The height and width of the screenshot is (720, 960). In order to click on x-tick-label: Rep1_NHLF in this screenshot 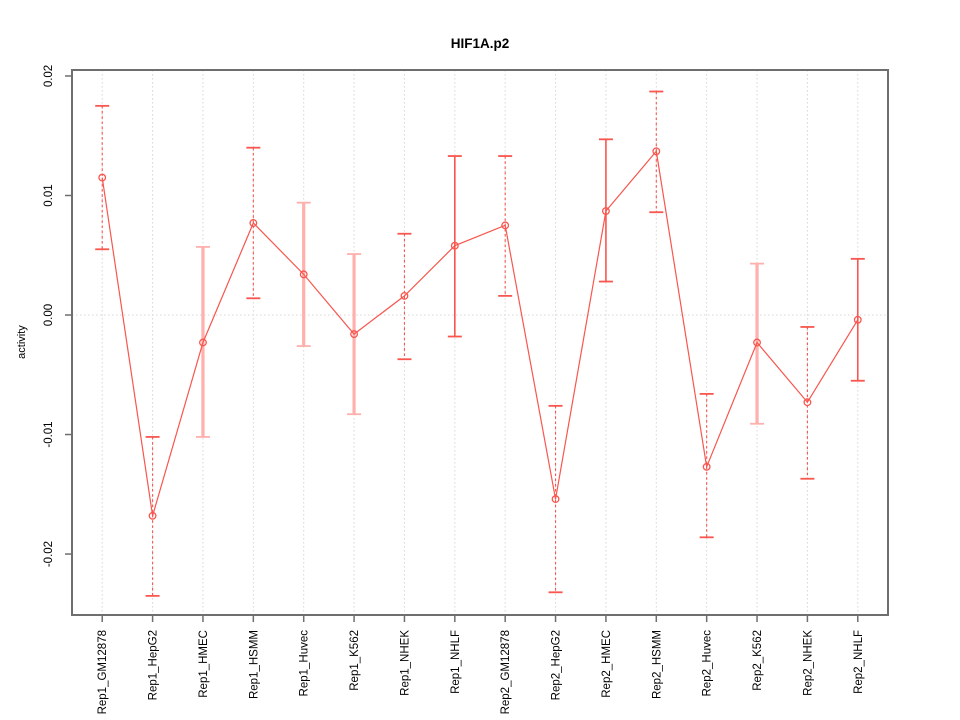, I will do `click(456, 662)`.